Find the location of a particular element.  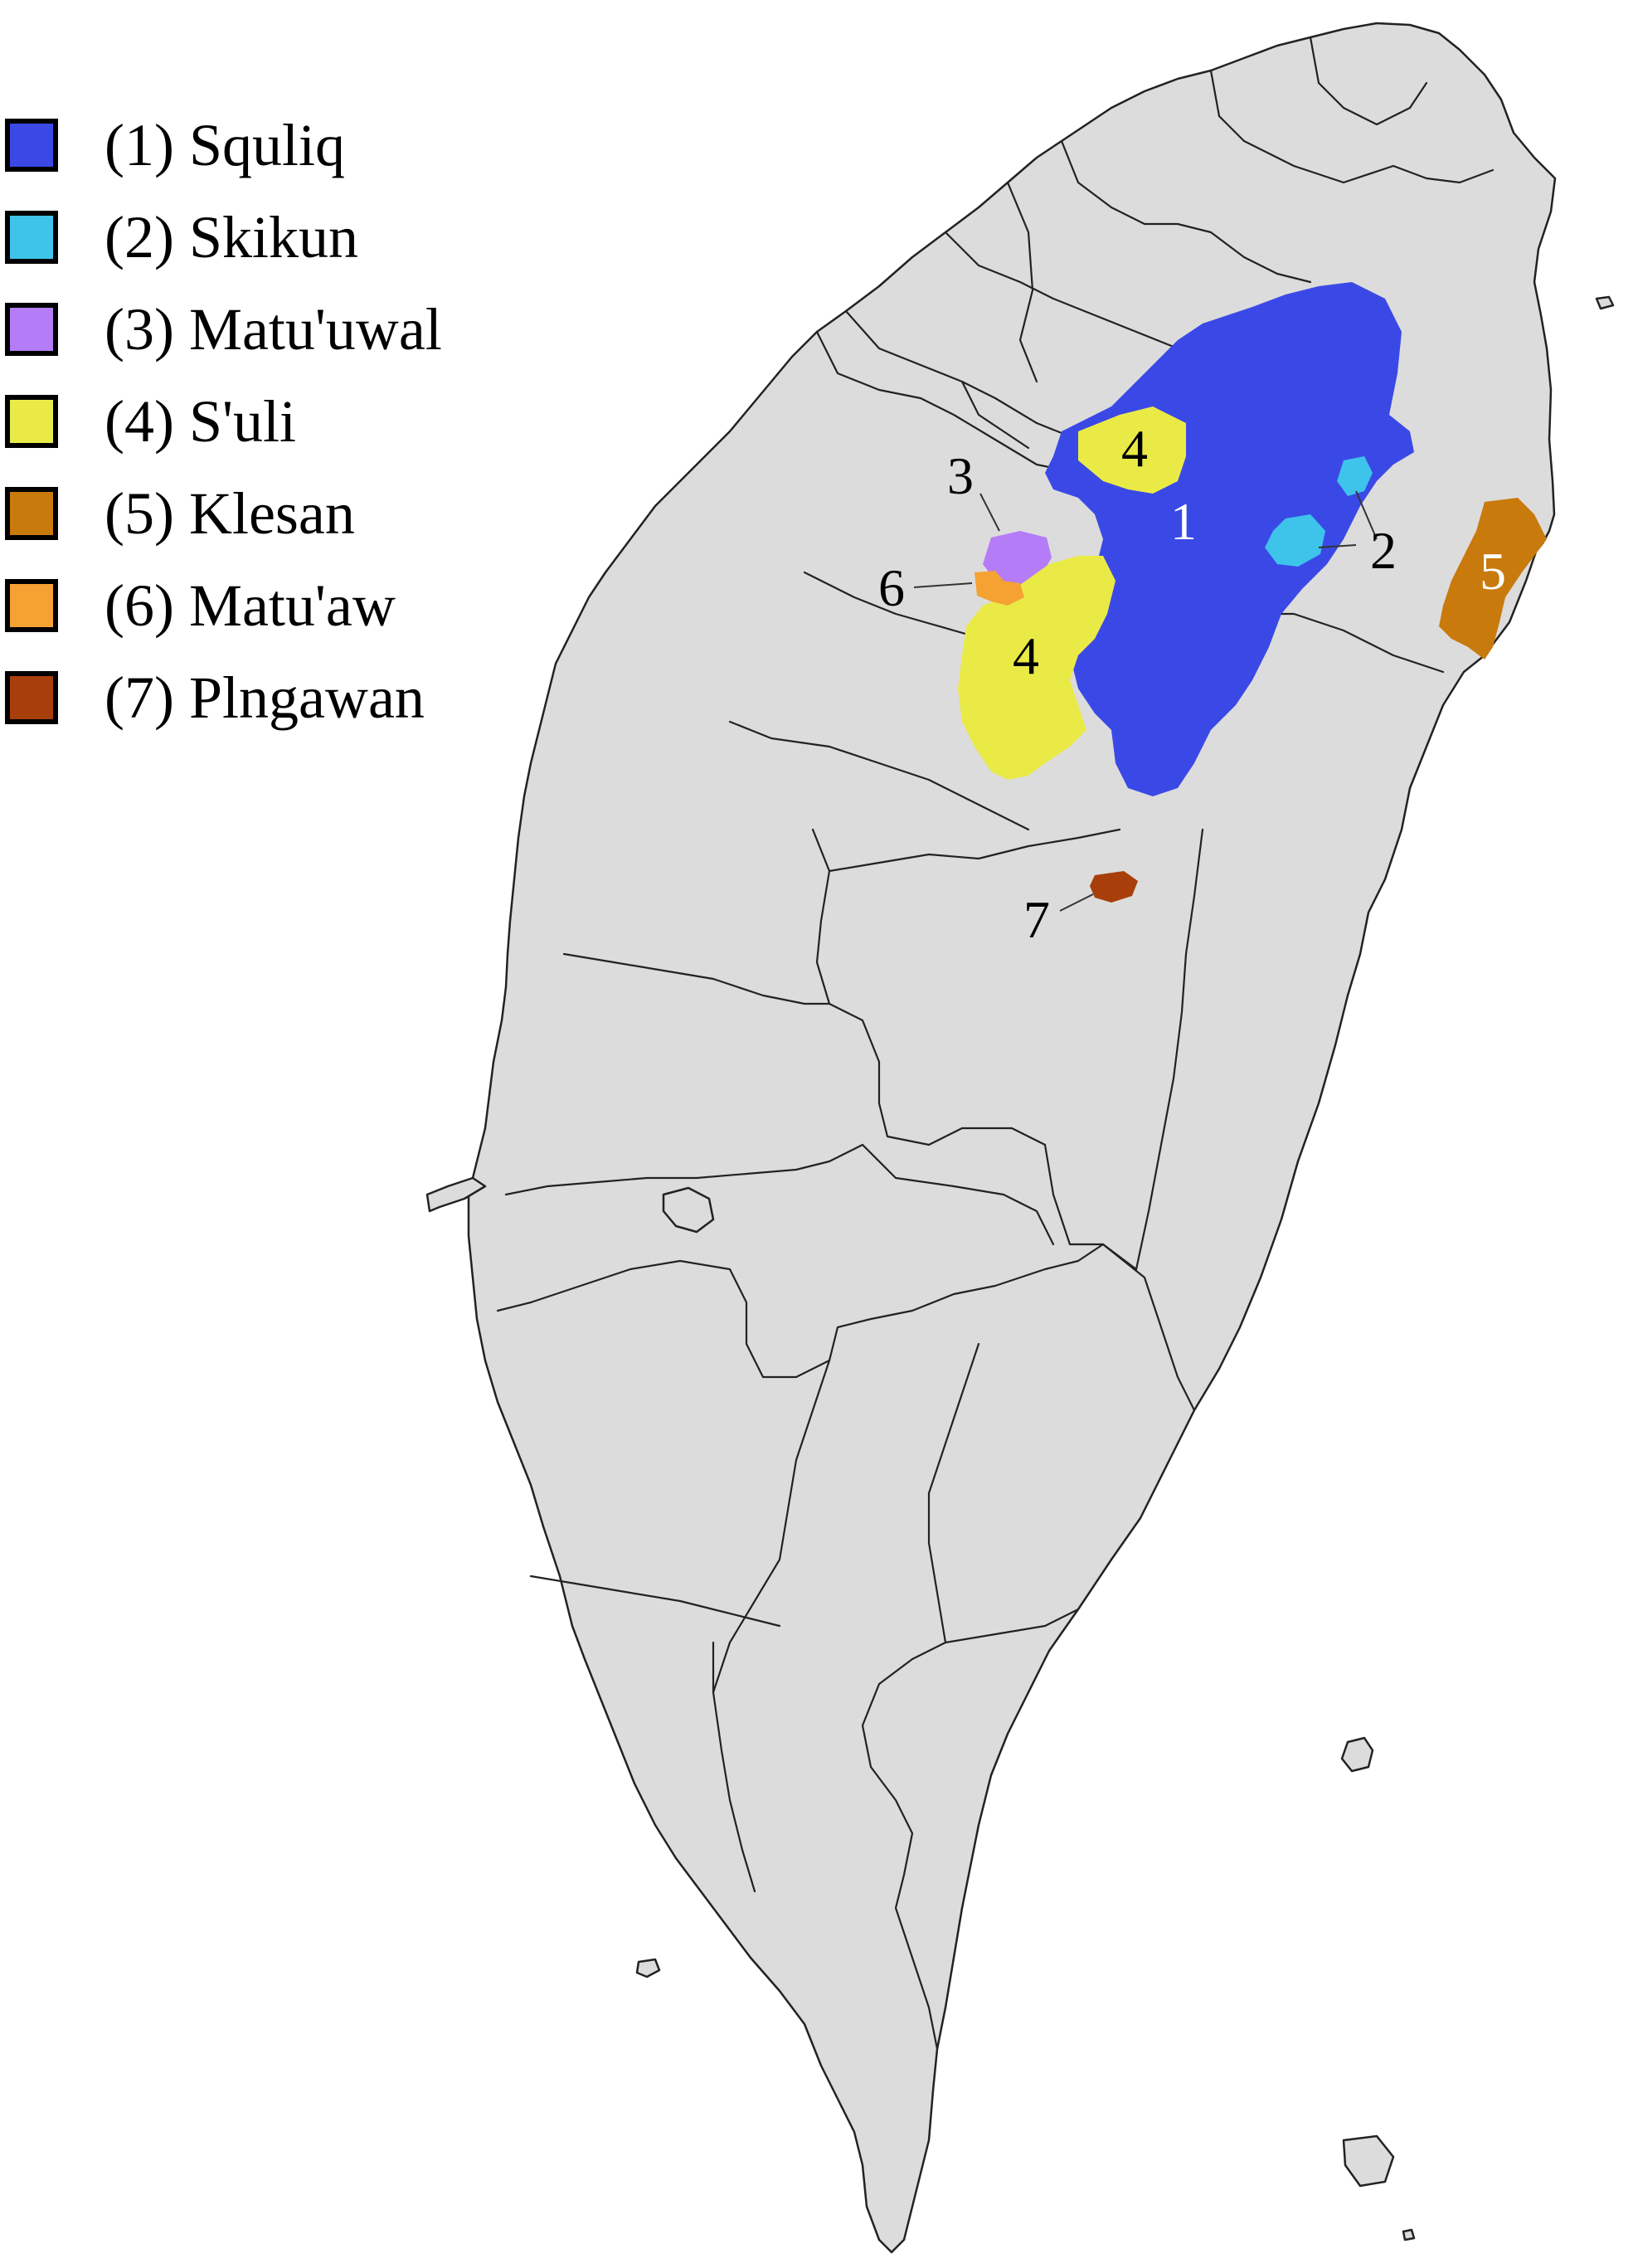

label-region-7: 7 is located at coordinates (1036, 919).